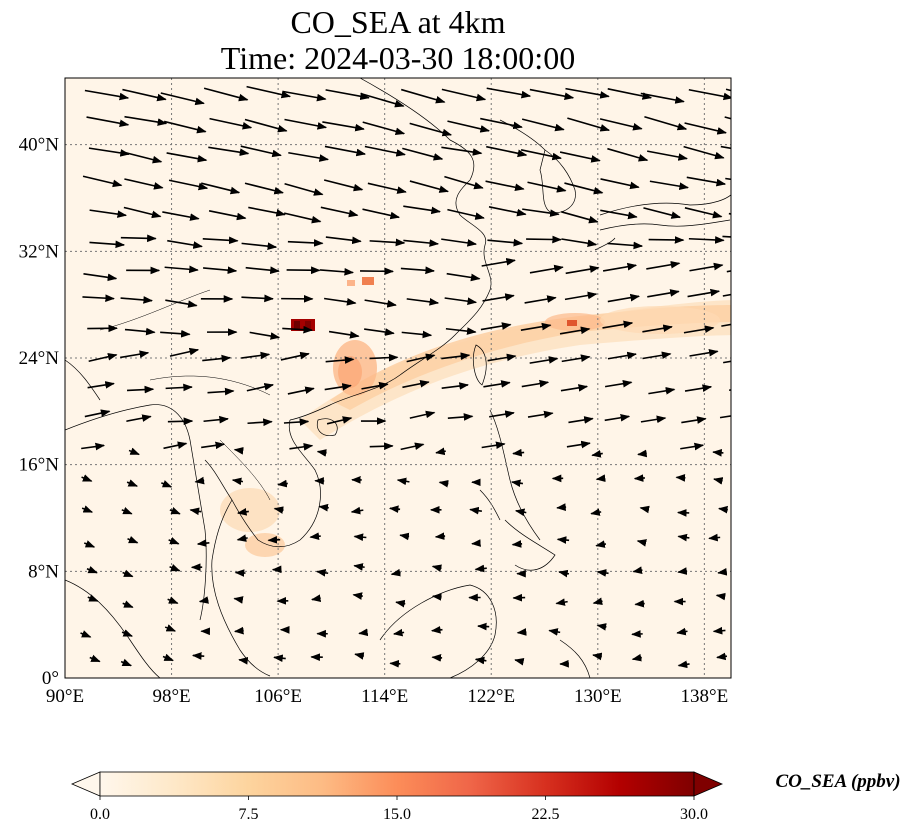  What do you see at coordinates (39, 412) in the screenshot?
I see `latitude-tick-labels: 0° 8°N 16°N 24°N 32°N 40°N` at bounding box center [39, 412].